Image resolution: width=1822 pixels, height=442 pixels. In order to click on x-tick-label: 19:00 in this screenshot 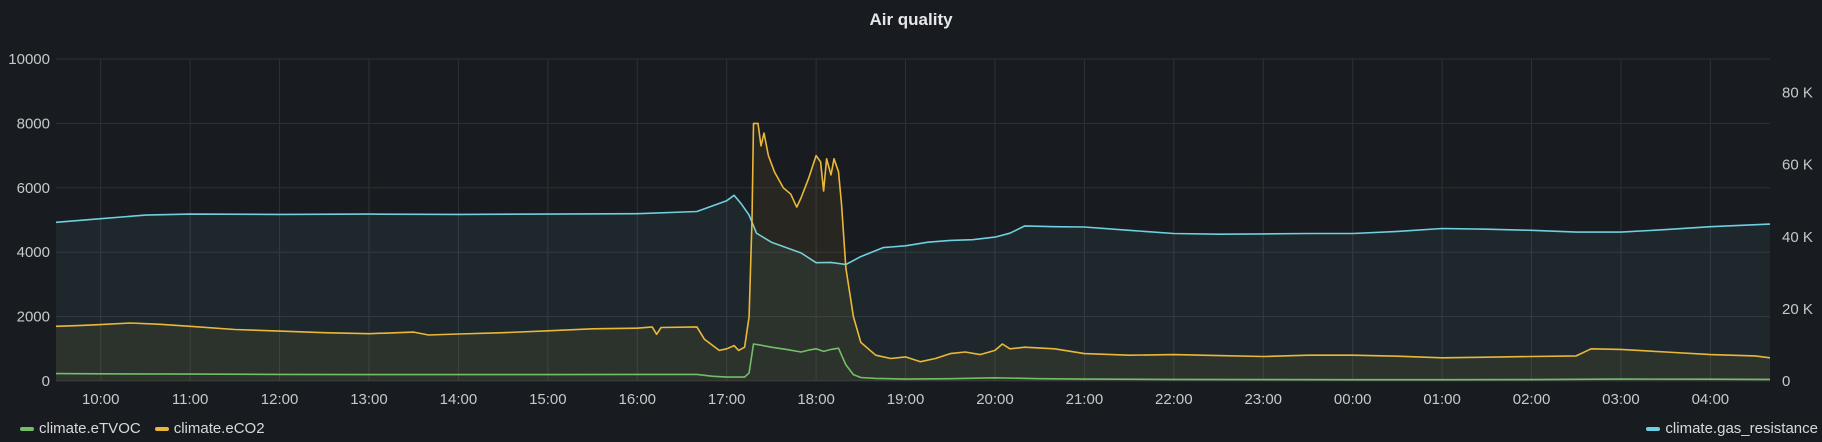, I will do `click(906, 399)`.